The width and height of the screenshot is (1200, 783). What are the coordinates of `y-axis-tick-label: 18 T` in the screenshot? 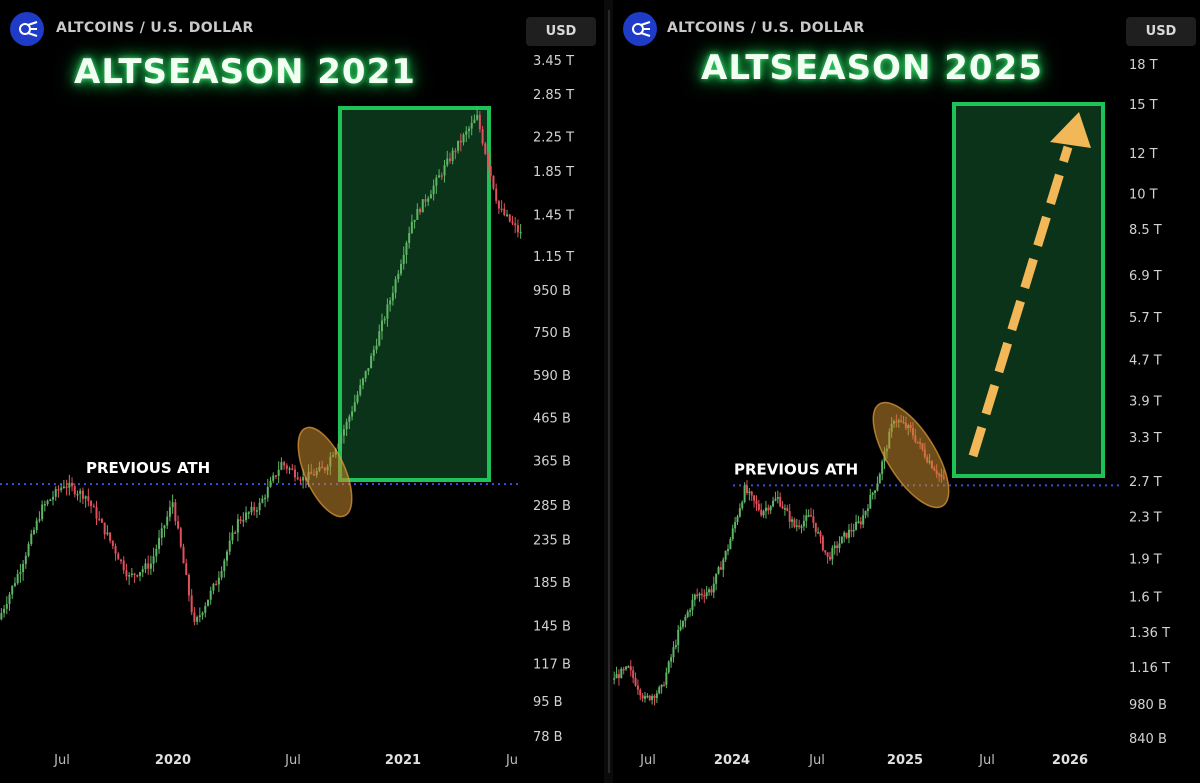 It's located at (1143, 65).